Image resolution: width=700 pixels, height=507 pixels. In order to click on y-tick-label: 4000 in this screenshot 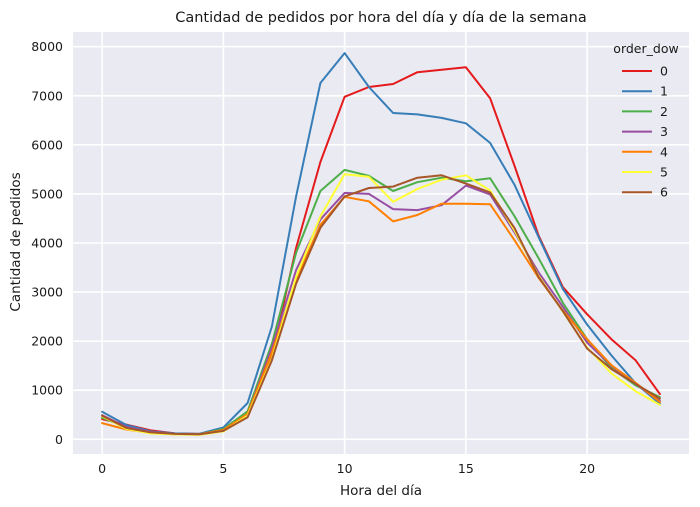, I will do `click(47, 243)`.